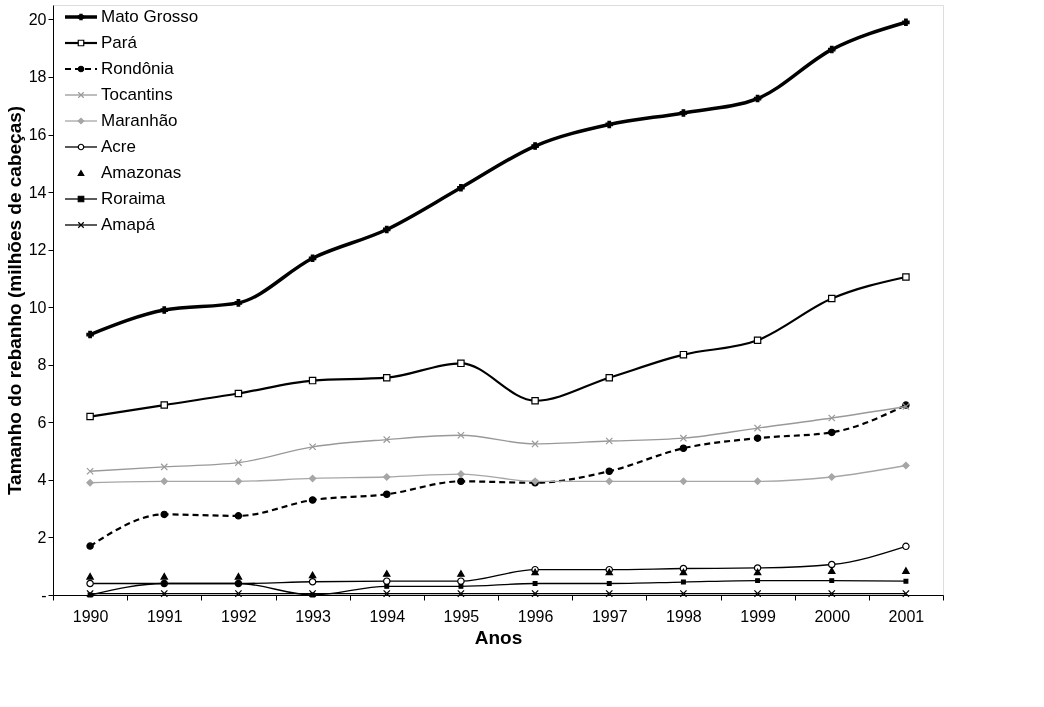  What do you see at coordinates (37, 192) in the screenshot?
I see `y-tick-label: 14` at bounding box center [37, 192].